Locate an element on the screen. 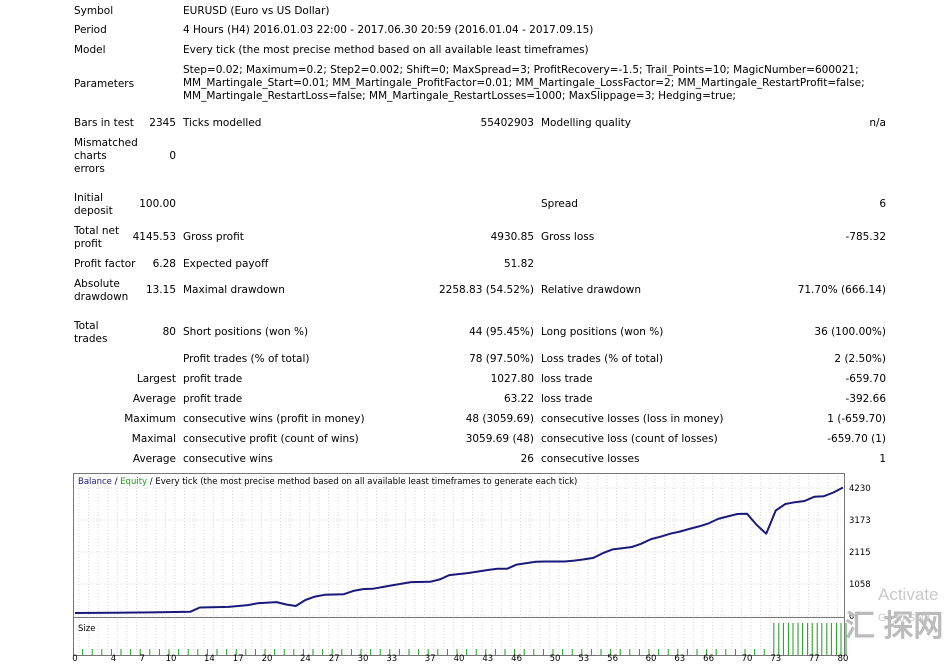 The width and height of the screenshot is (951, 667). initial-deposit-label-2: deposit is located at coordinates (93, 211).